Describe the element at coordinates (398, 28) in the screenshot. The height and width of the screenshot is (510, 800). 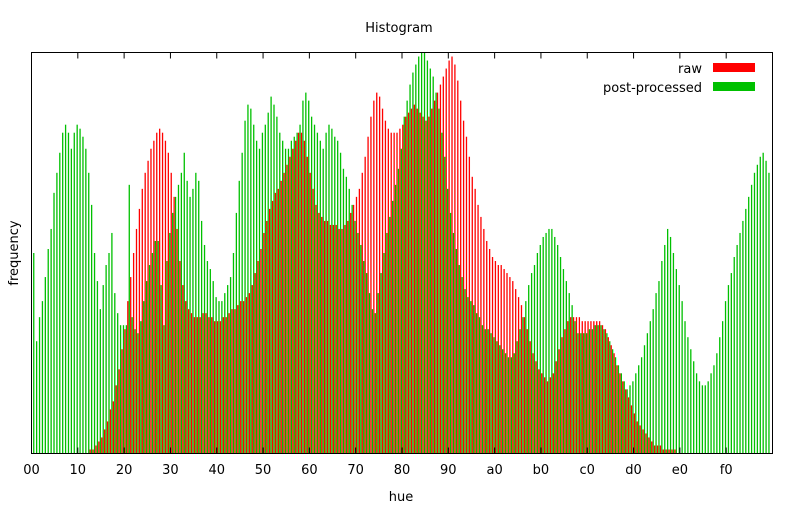
I see `chart-title: Histogram` at that location.